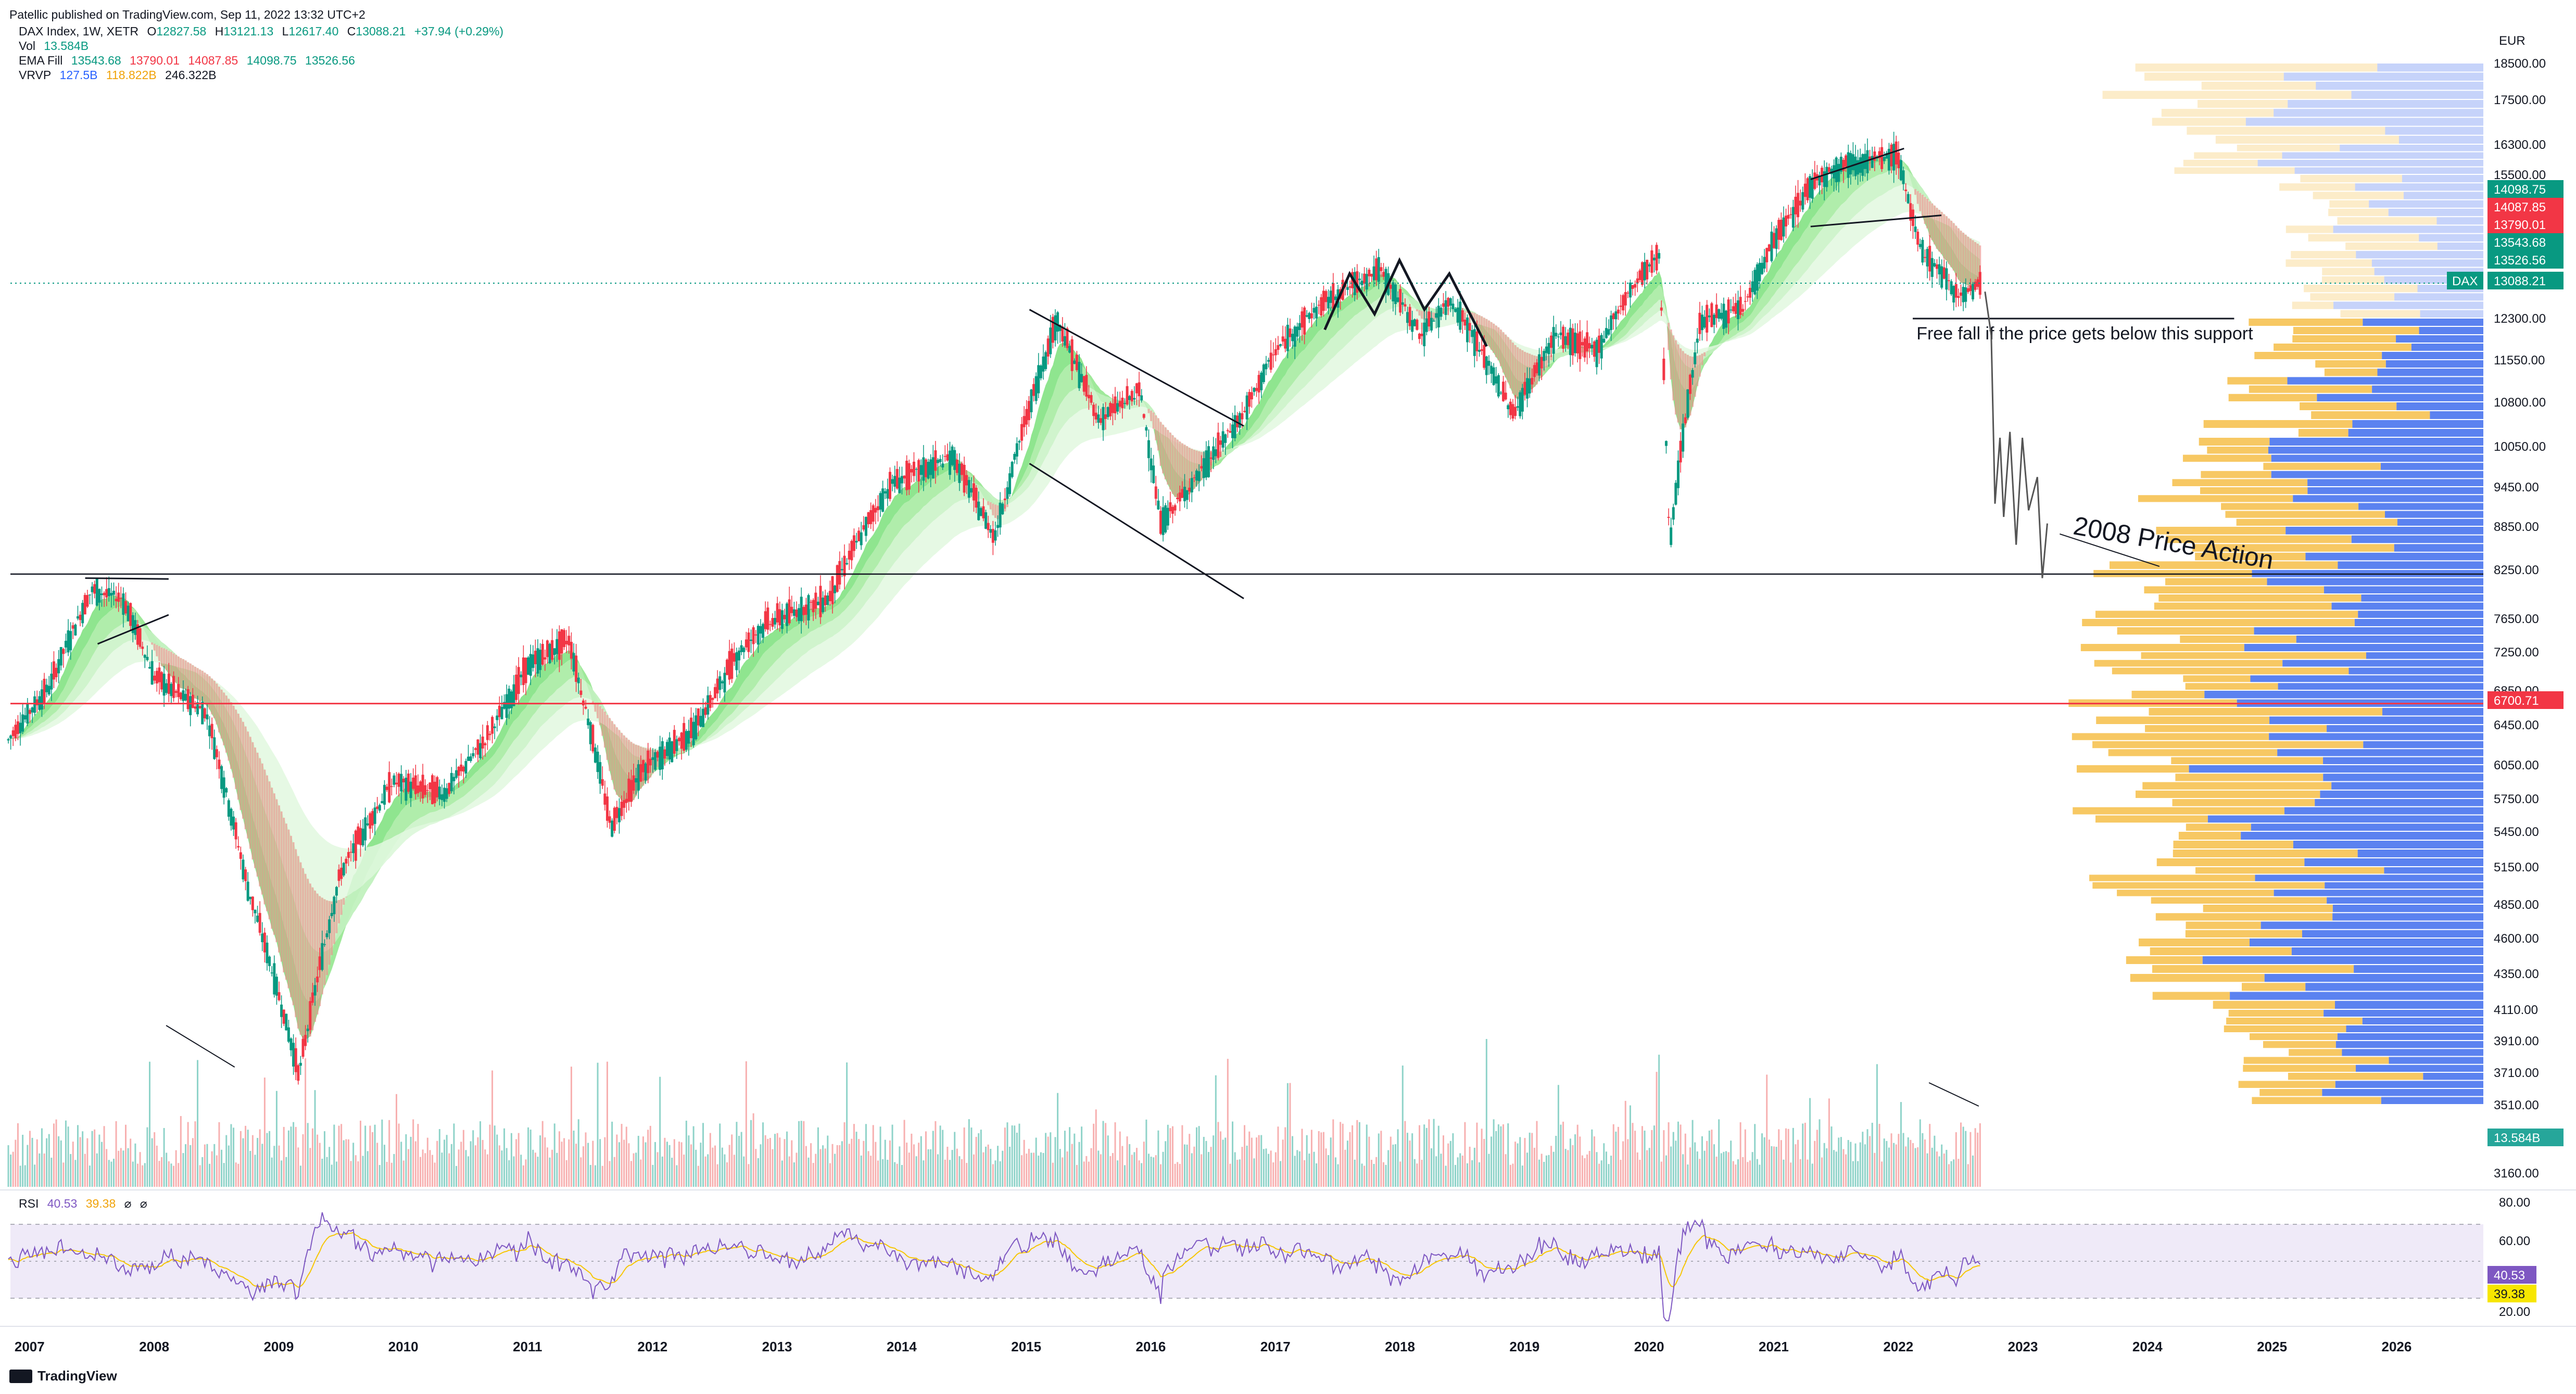 This screenshot has width=2576, height=1394. Describe the element at coordinates (86, 1203) in the screenshot. I see `rsi-legend: RSI 40.53 39.38 ⌀ ⌀` at that location.